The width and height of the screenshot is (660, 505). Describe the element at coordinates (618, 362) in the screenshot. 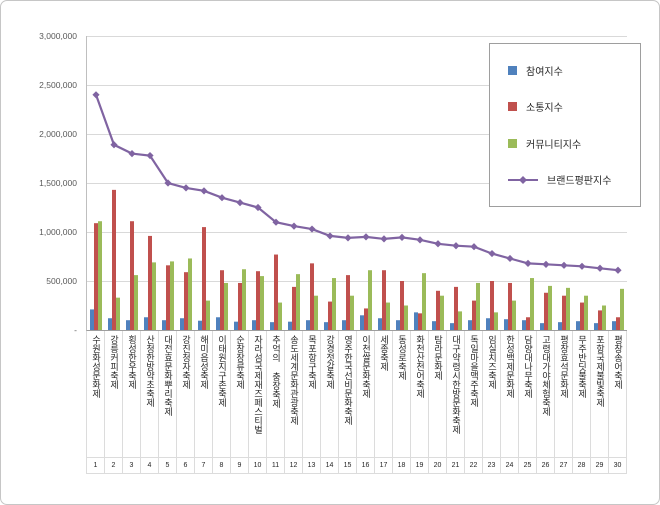

I see `category-label: 평창송어축제` at that location.